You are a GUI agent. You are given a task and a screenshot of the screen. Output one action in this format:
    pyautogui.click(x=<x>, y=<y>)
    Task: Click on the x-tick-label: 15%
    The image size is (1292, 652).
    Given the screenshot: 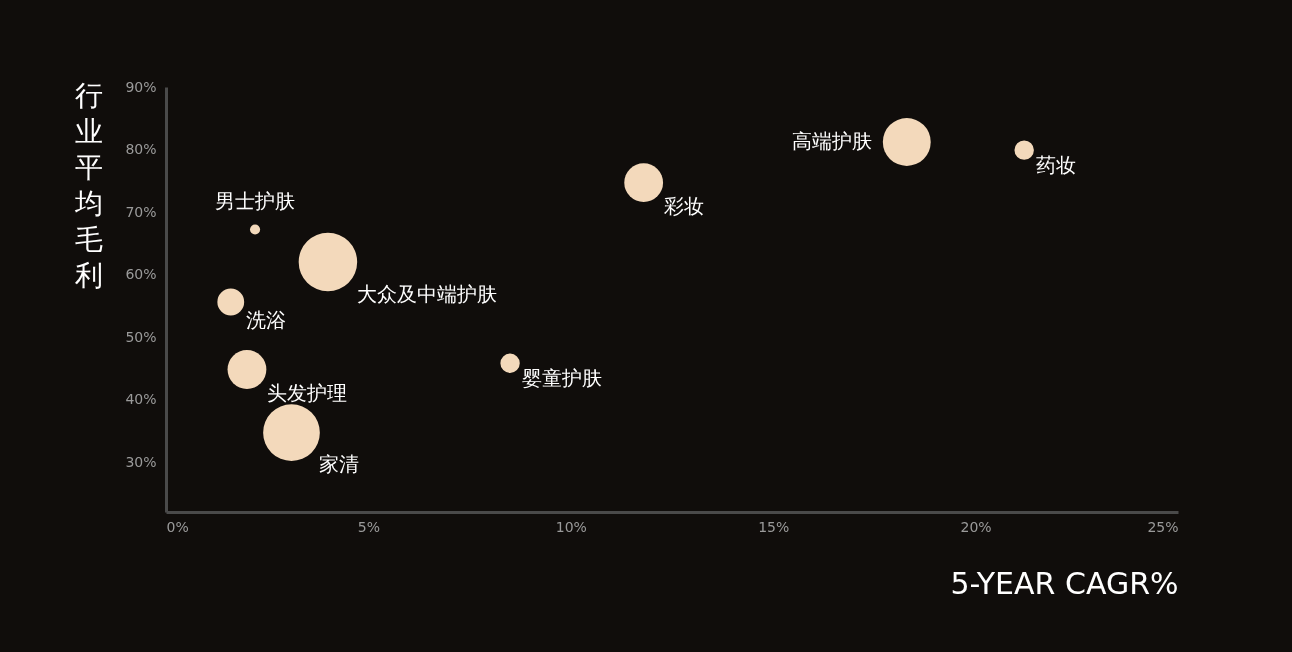 What is the action you would take?
    pyautogui.click(x=774, y=526)
    